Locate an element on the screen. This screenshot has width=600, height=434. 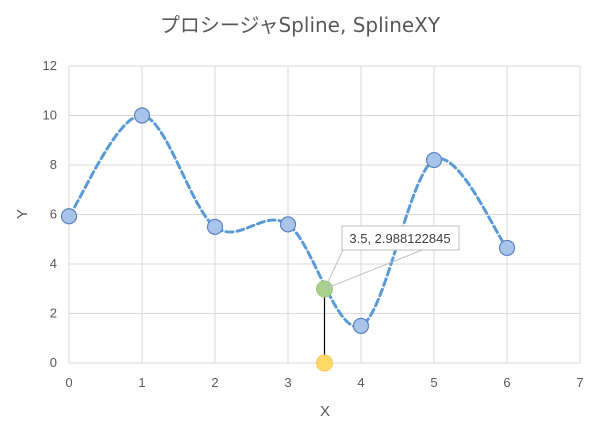
x-tick-label: 7 is located at coordinates (579, 382).